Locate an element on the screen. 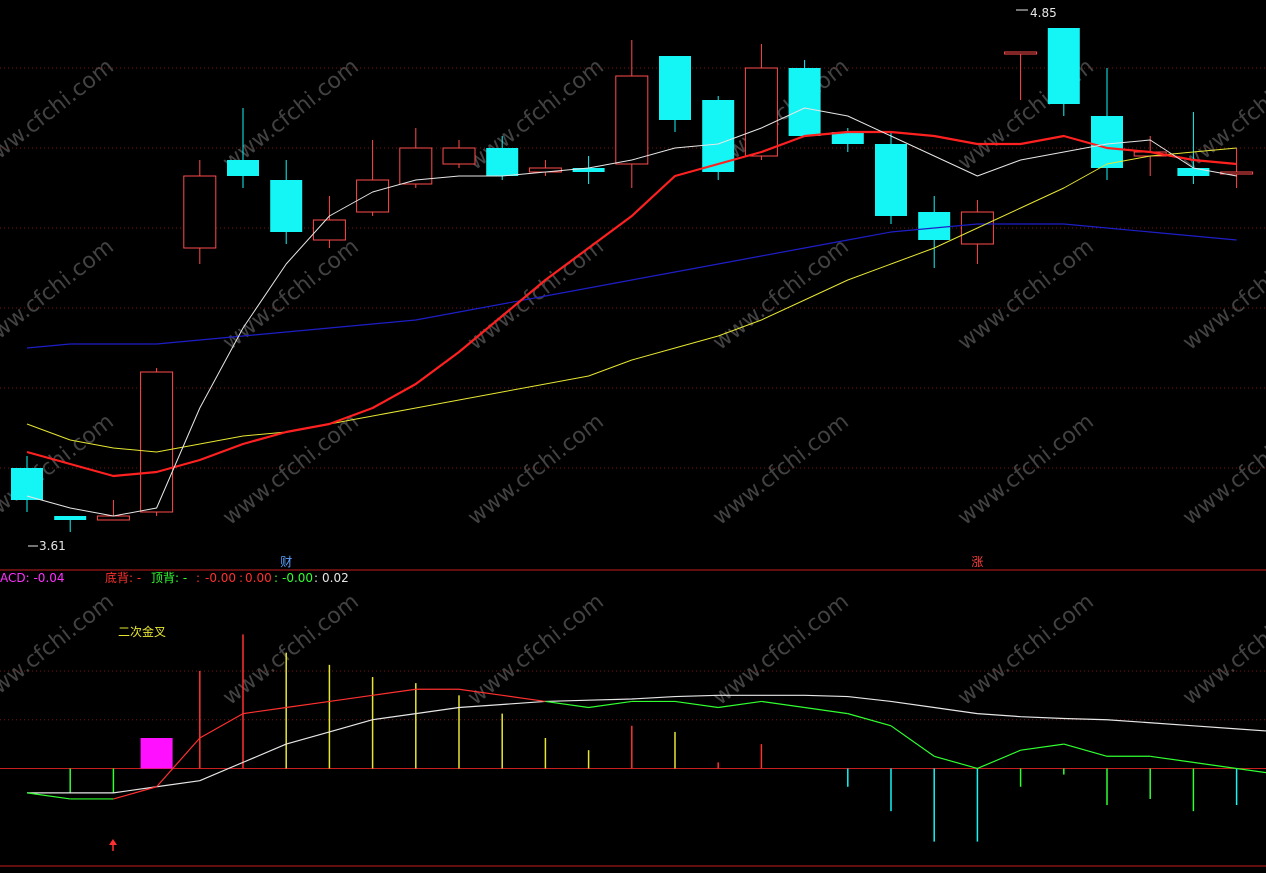 The width and height of the screenshot is (1266, 873). bottom-divergence-label: 底背: - is located at coordinates (123, 577).